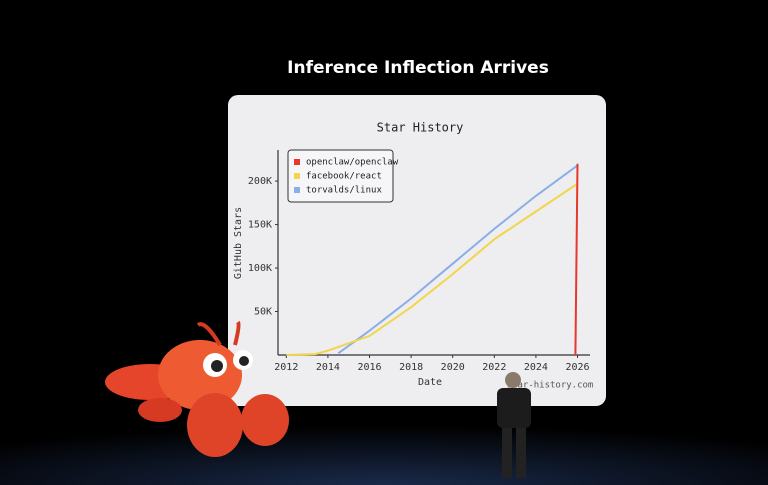 This screenshot has width=768, height=485. What do you see at coordinates (286, 367) in the screenshot?
I see `x-tick-label: 2012` at bounding box center [286, 367].